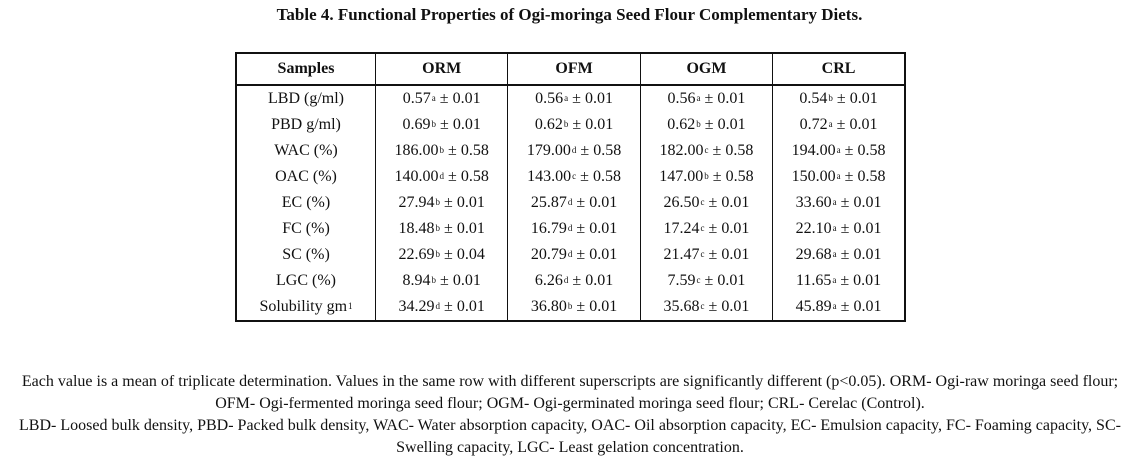 This screenshot has width=1139, height=466. Describe the element at coordinates (462, 254) in the screenshot. I see `standard-error: ± 0.04` at that location.